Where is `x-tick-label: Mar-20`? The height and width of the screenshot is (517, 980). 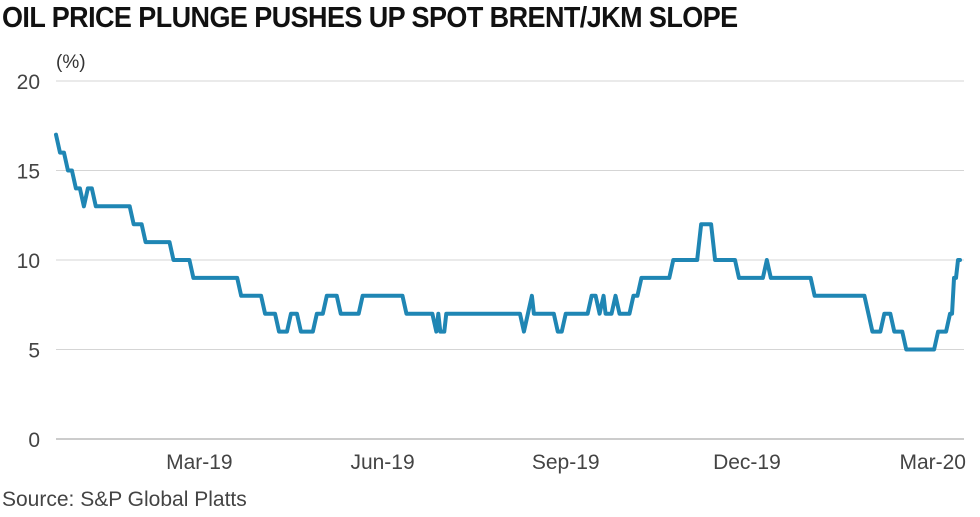
x-tick-label: Mar-20 is located at coordinates (932, 462).